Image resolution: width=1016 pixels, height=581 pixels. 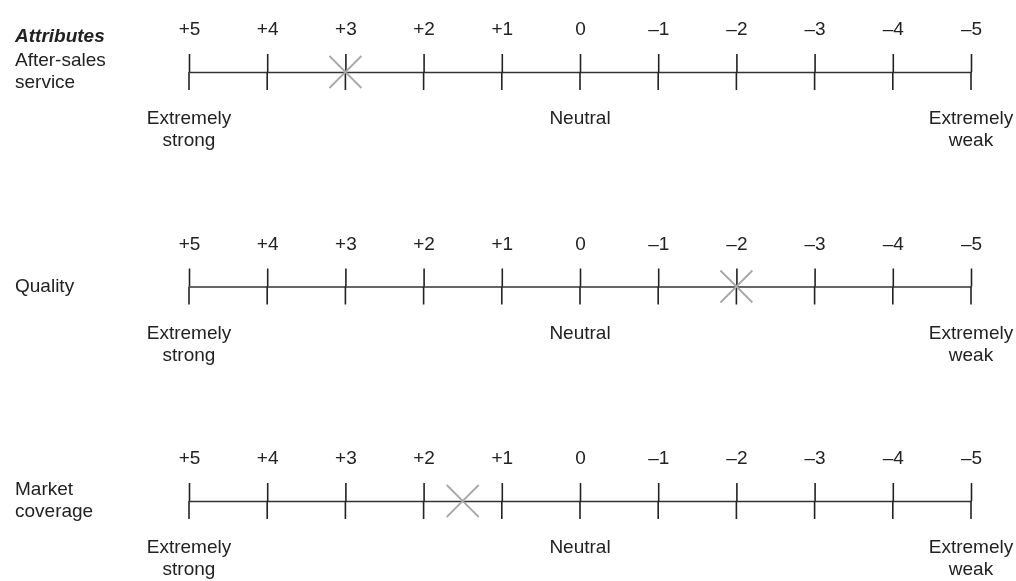 What do you see at coordinates (54, 500) in the screenshot?
I see `y-tick-label: Market coverage` at bounding box center [54, 500].